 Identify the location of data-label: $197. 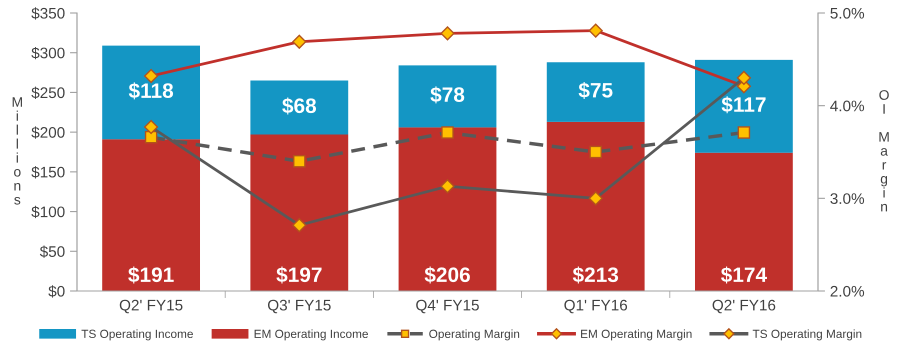
(299, 275).